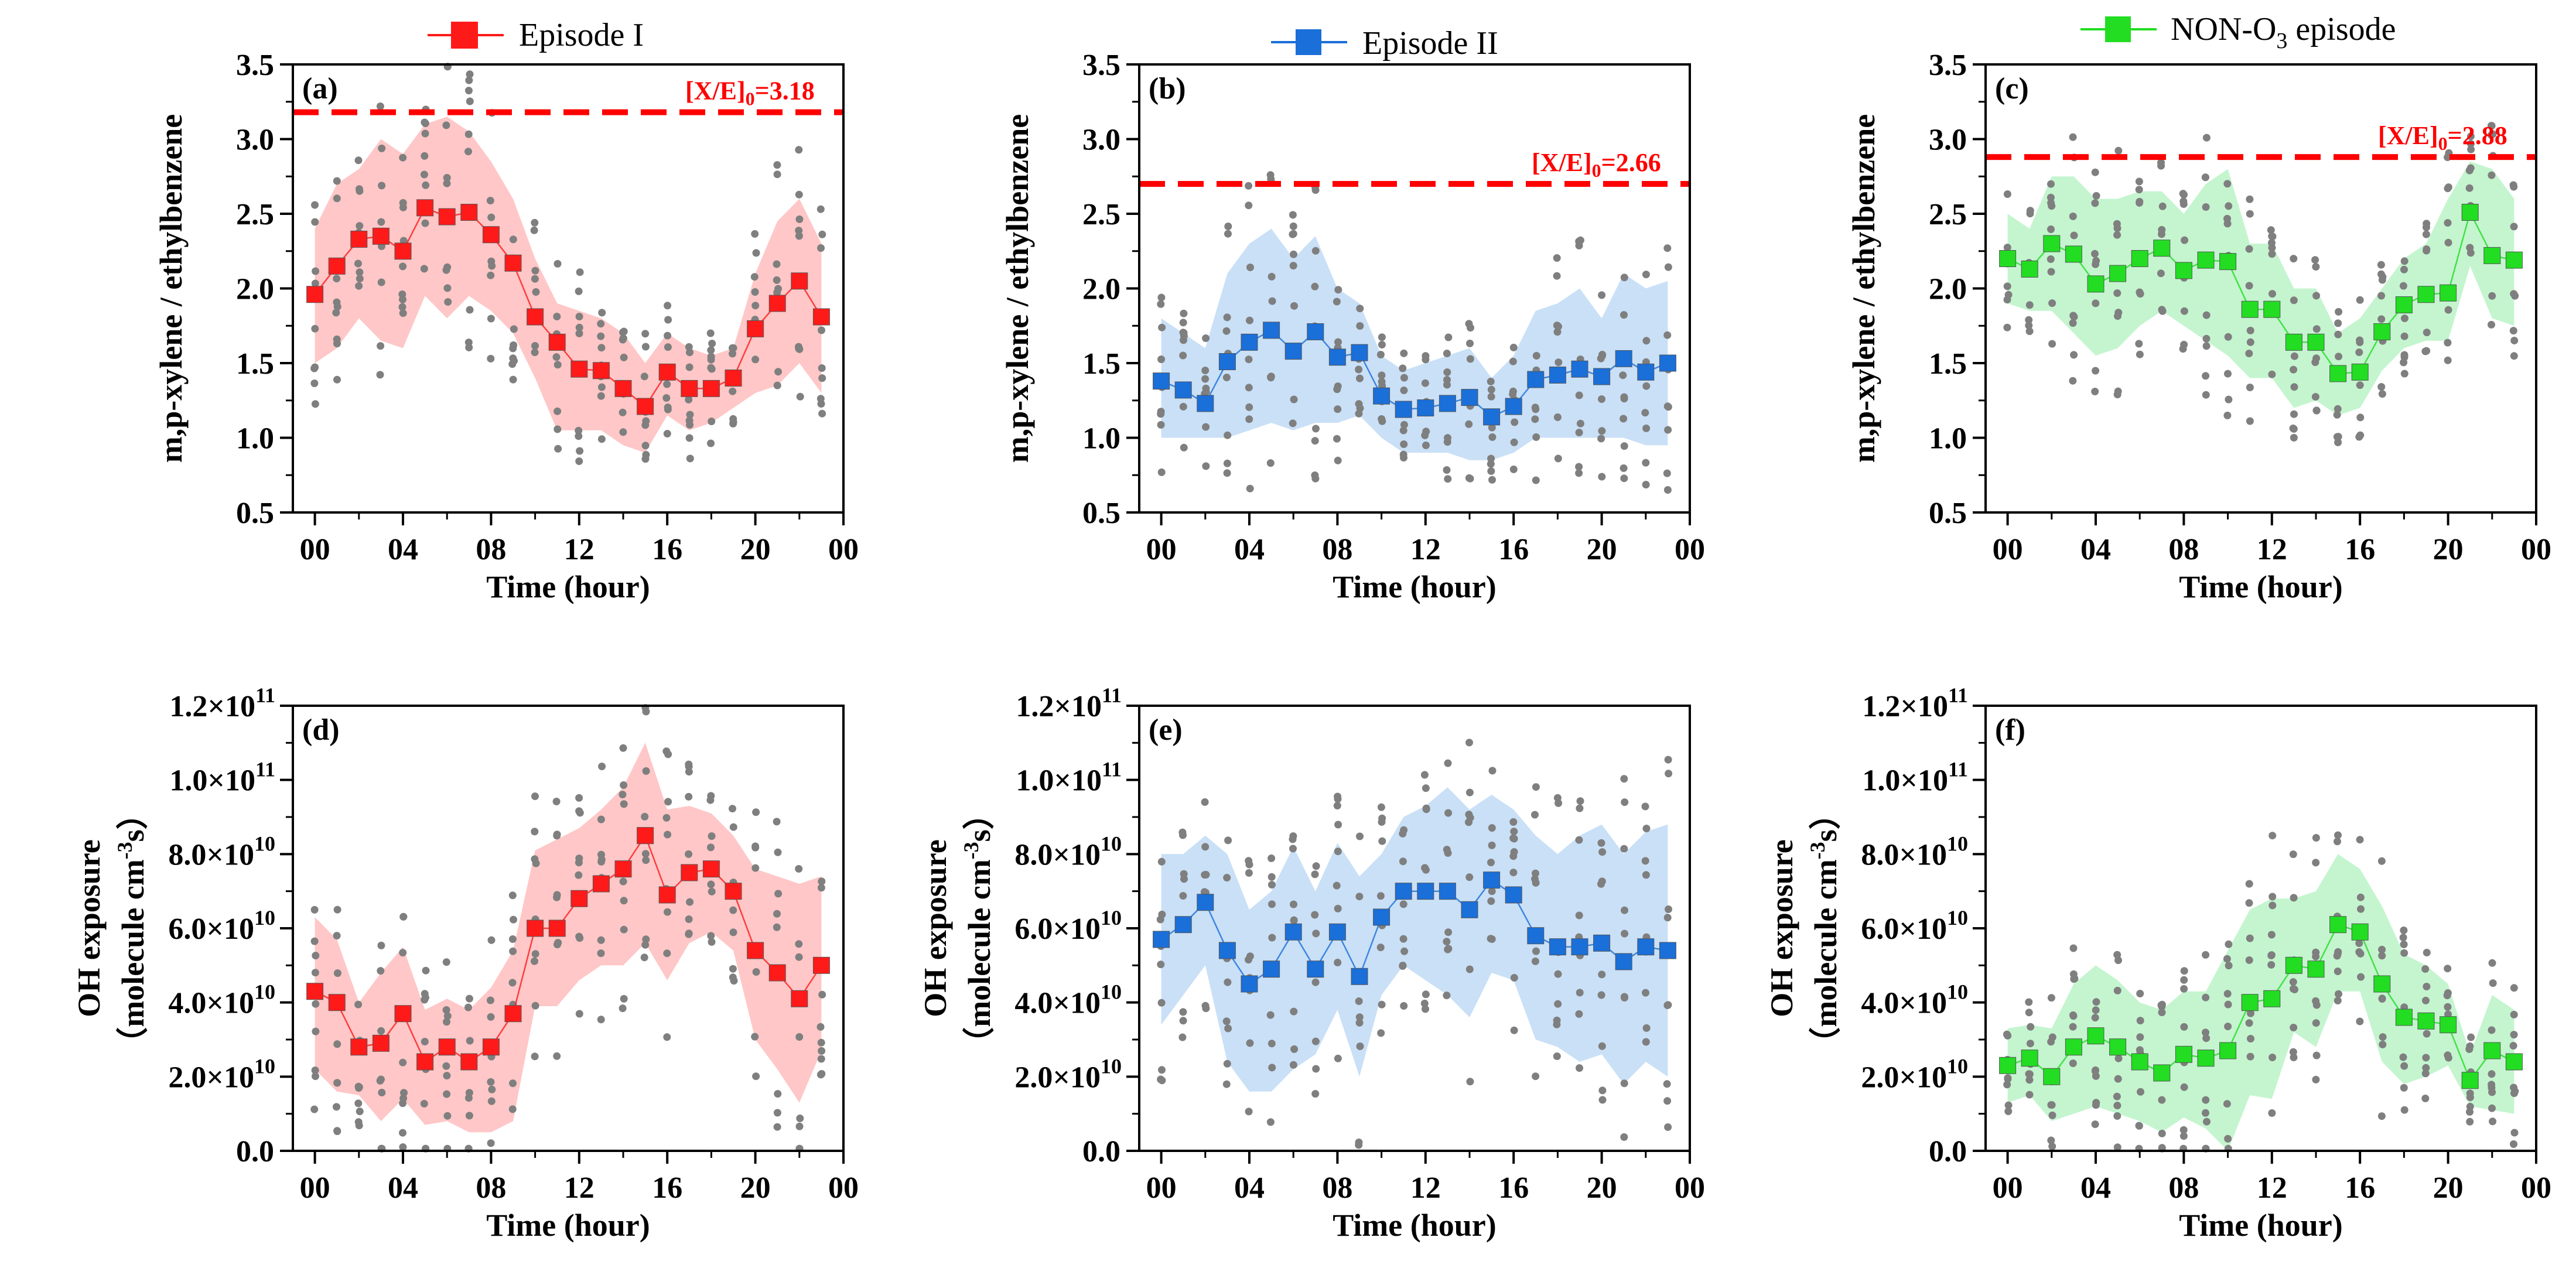 The height and width of the screenshot is (1275, 2576). I want to click on chart-5-marker, so click(1514, 895).